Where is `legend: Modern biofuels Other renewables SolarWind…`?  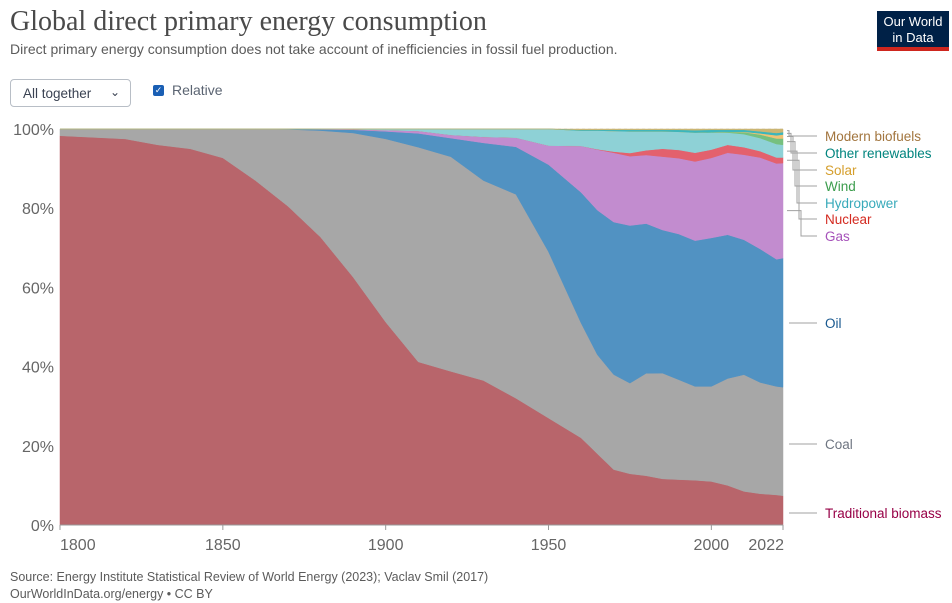 legend: Modern biofuels Other renewables SolarWind… is located at coordinates (864, 325).